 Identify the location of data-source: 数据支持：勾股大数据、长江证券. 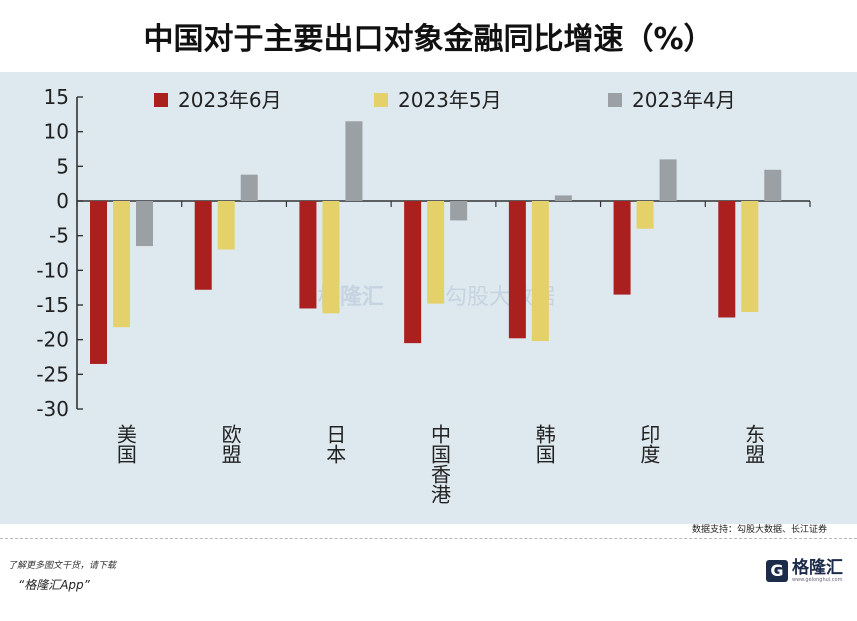
(759, 530).